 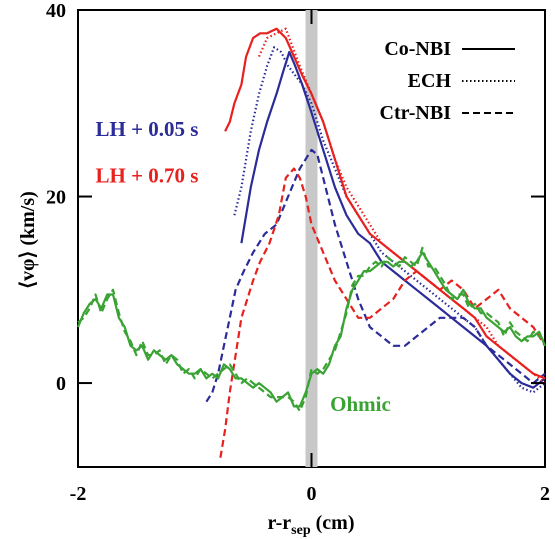 What do you see at coordinates (312, 494) in the screenshot?
I see `x-tick-label: 0` at bounding box center [312, 494].